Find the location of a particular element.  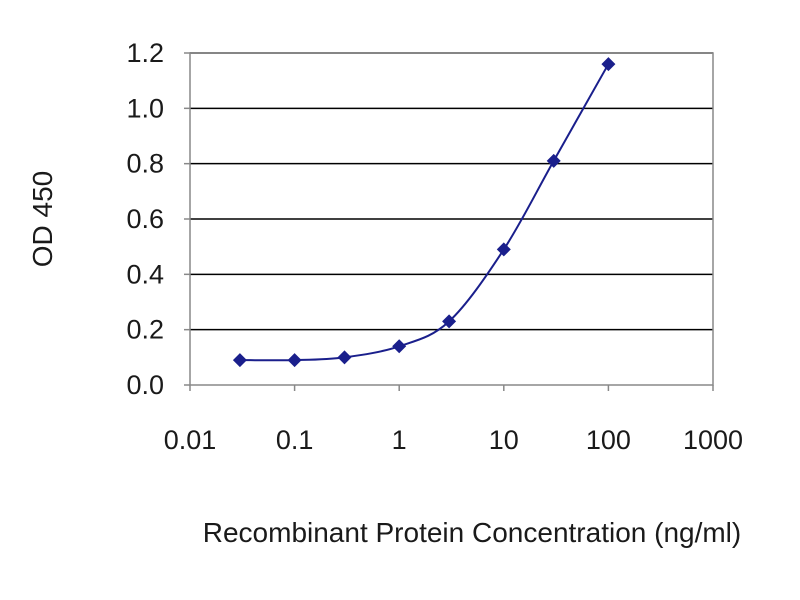

x-axis: 0.01 0.1 1 10 100 1000 is located at coordinates (453, 420).